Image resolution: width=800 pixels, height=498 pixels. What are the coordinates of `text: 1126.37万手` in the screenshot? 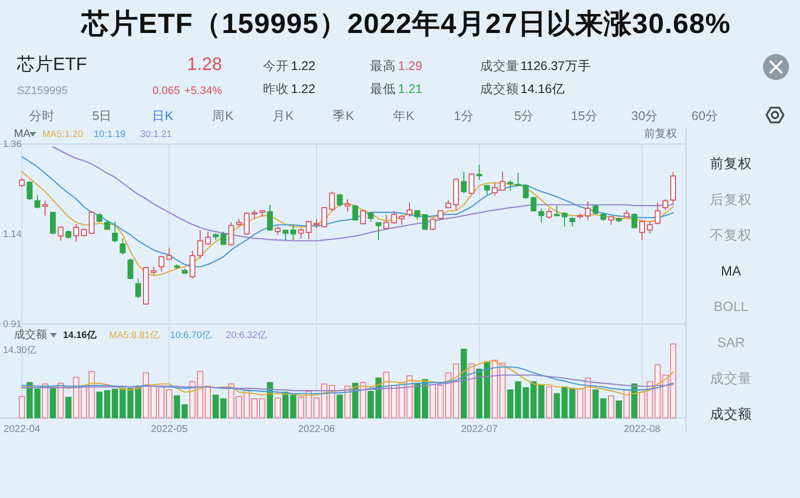 It's located at (555, 66).